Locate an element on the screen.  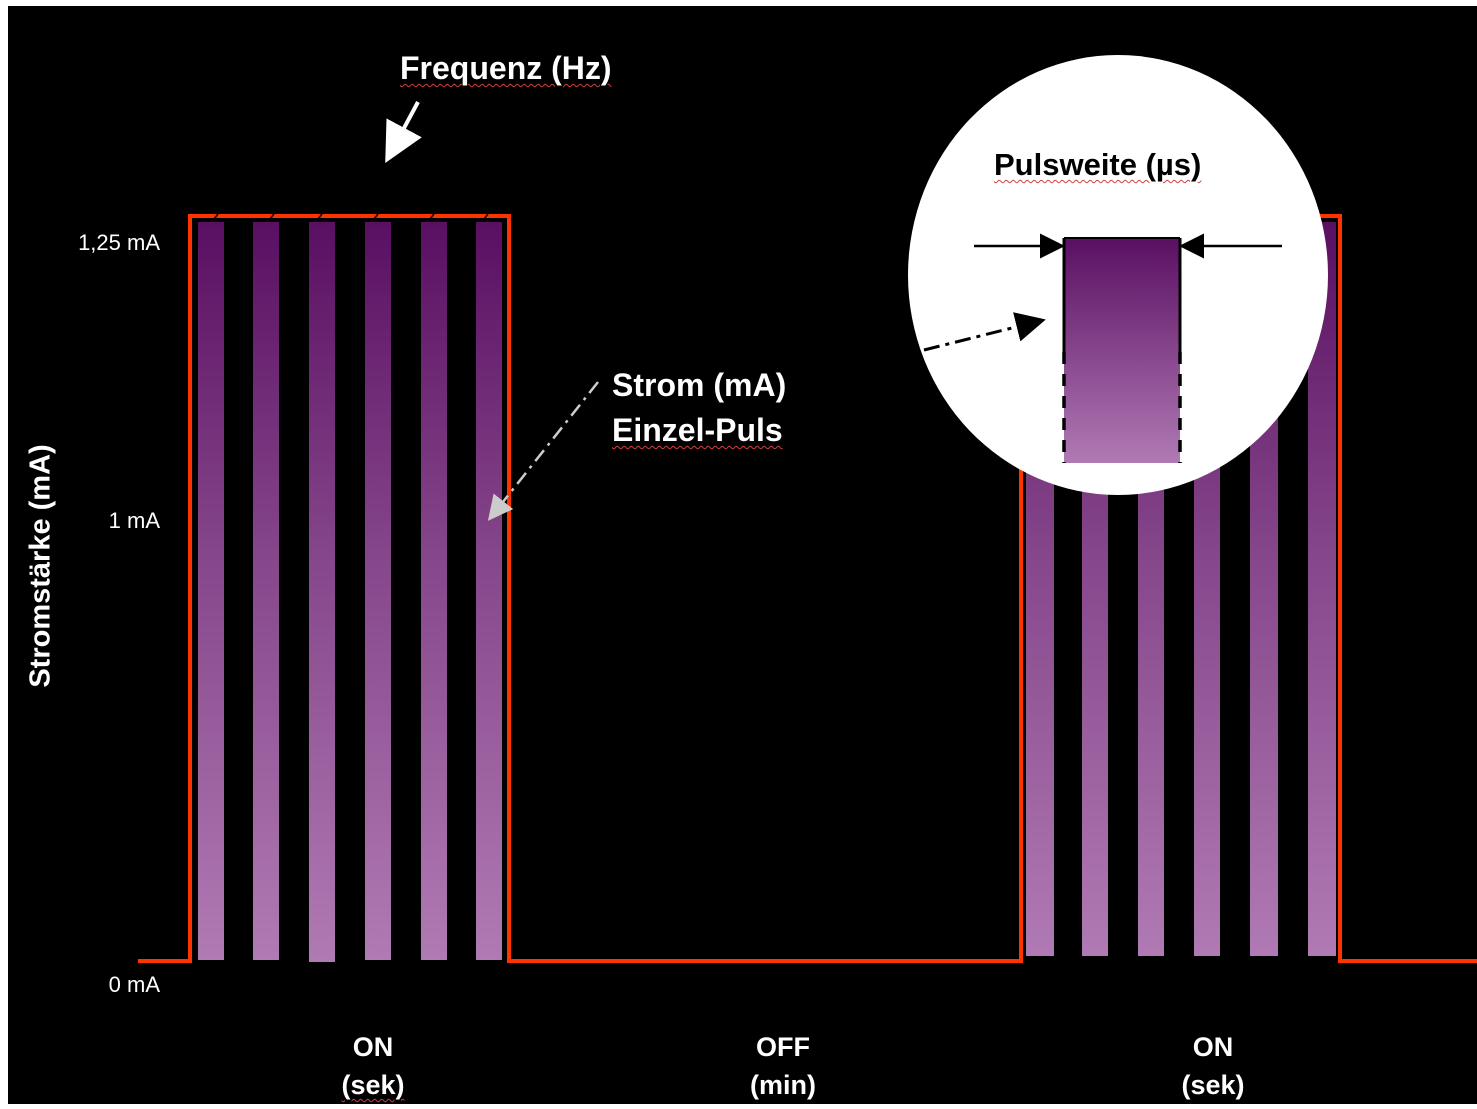
y-axis-label: Stromstärke (mA) is located at coordinates (40, 566).